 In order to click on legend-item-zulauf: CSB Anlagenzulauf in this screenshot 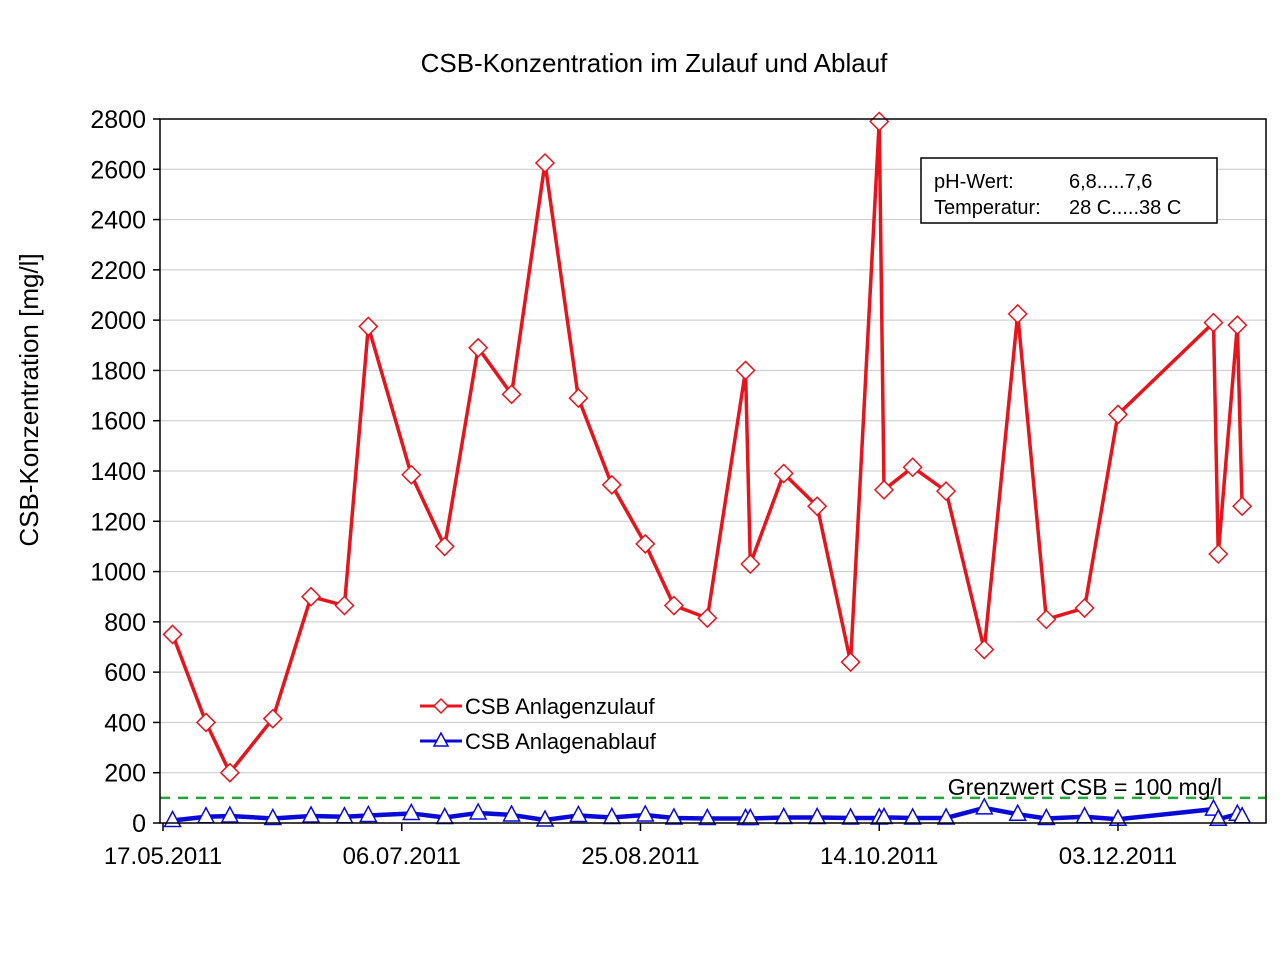, I will do `click(537, 706)`.